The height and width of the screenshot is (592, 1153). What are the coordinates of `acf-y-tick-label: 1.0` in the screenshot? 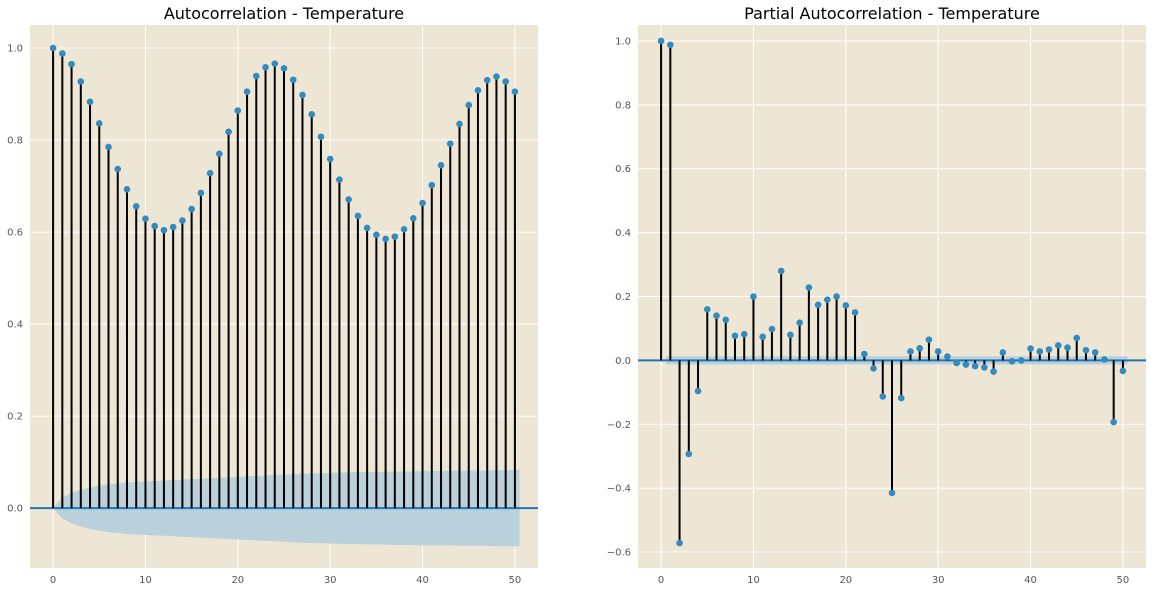 It's located at (15, 49).